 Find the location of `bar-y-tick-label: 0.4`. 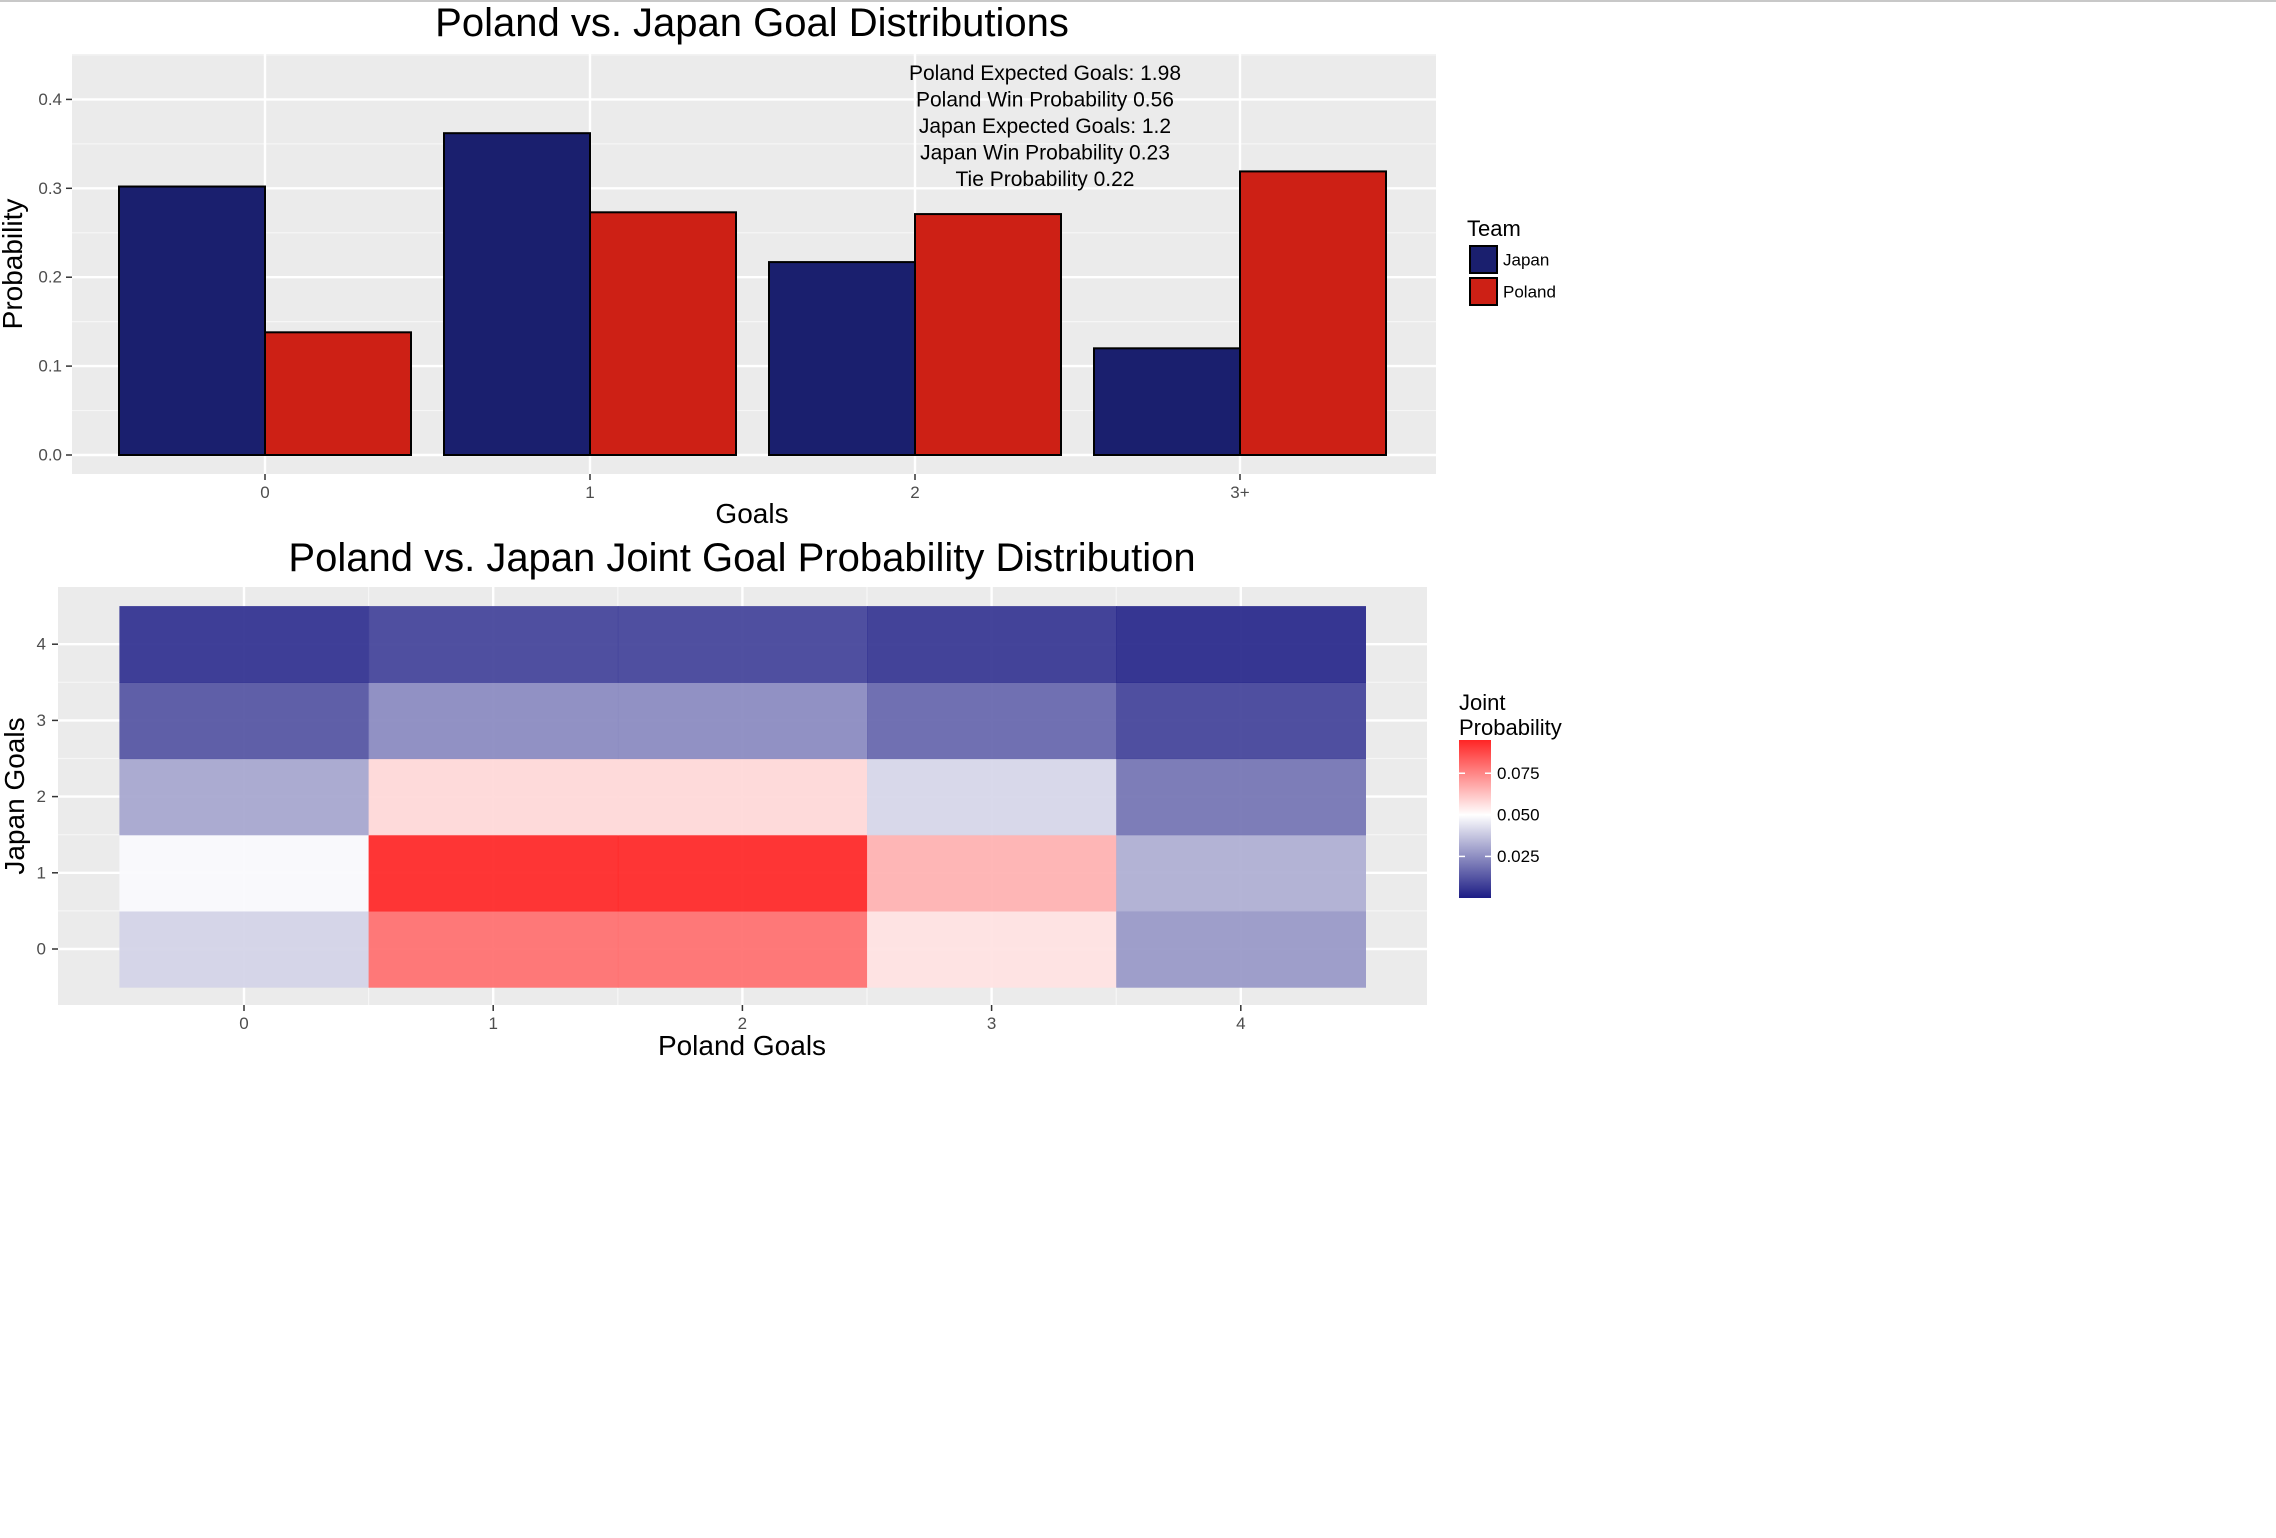

bar-y-tick-label: 0.4 is located at coordinates (50, 99).